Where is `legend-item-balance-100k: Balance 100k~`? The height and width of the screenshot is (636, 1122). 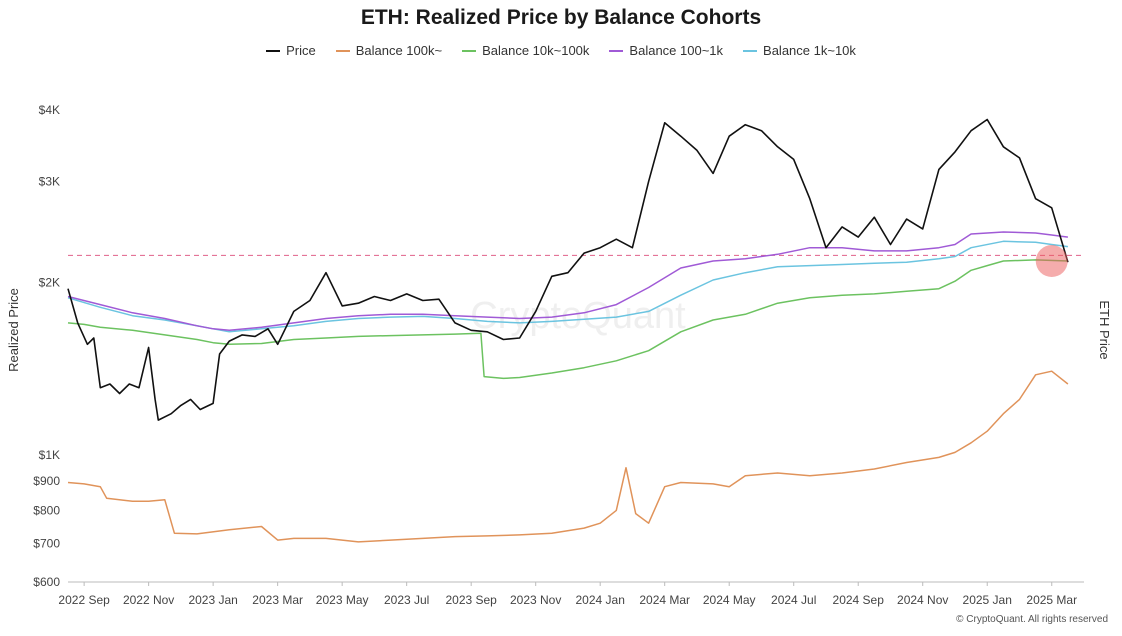
legend-item-balance-100k: Balance 100k~ is located at coordinates (389, 50).